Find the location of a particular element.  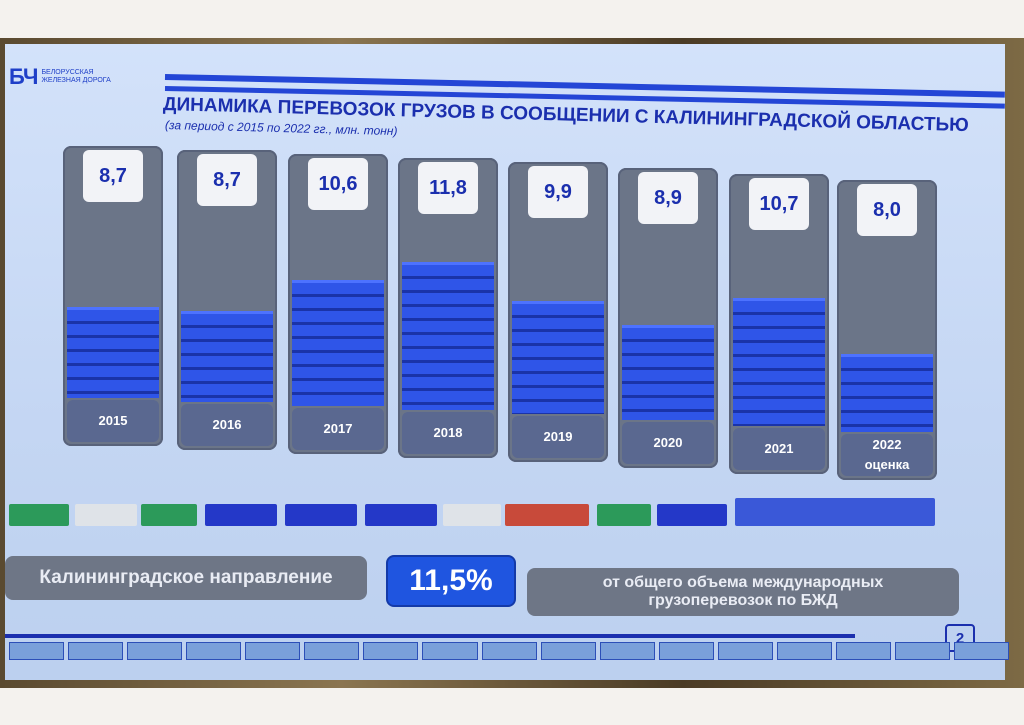

tick-label: 2018 is located at coordinates (448, 432).